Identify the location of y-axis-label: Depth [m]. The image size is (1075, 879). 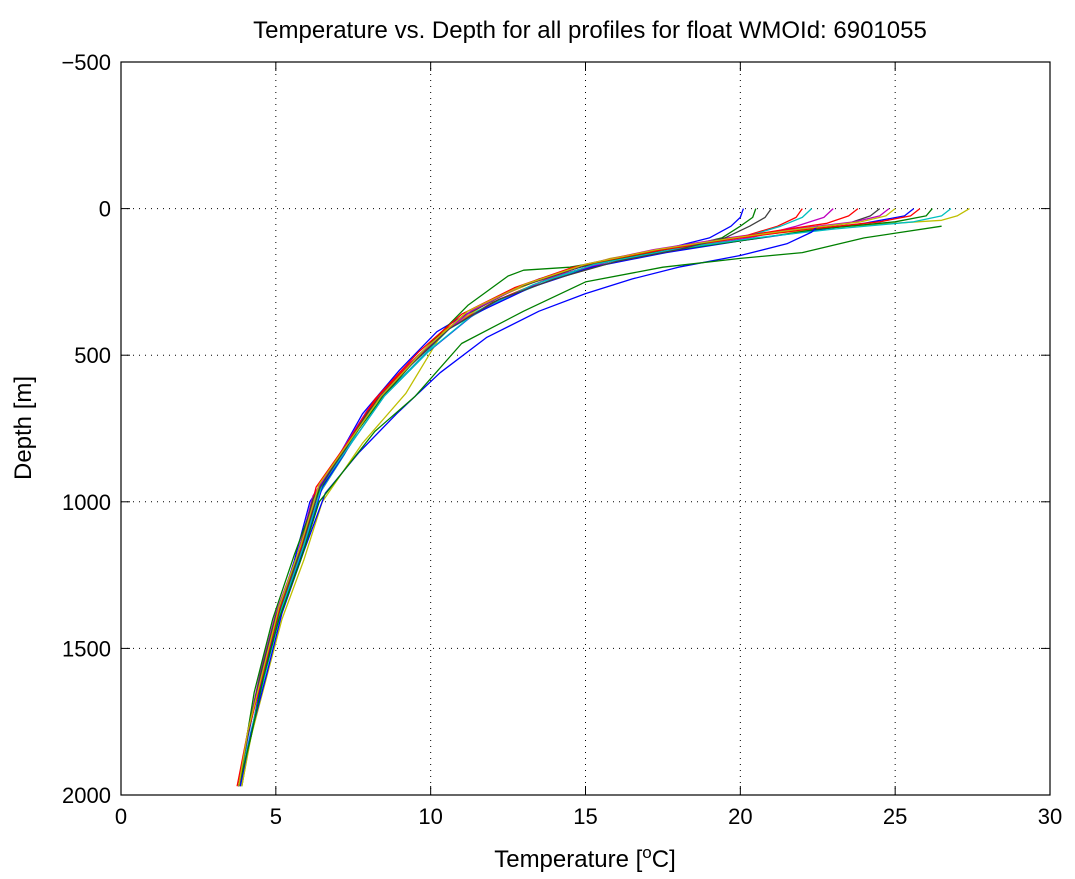
(23, 428).